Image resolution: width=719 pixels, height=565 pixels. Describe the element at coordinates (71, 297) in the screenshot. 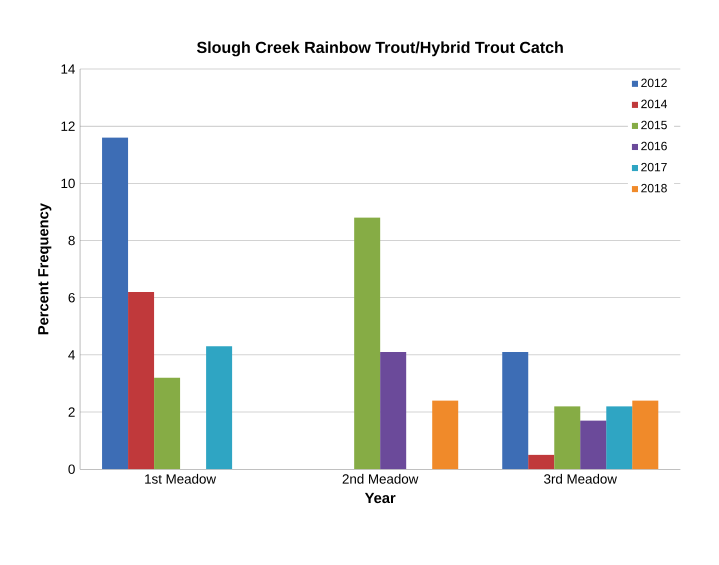

I see `y-tick-label: 6` at that location.